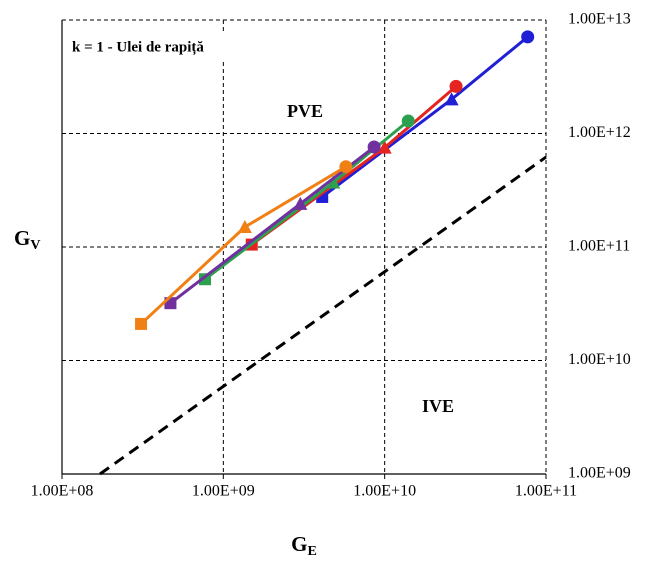  Describe the element at coordinates (438, 406) in the screenshot. I see `region-label: IVE` at that location.